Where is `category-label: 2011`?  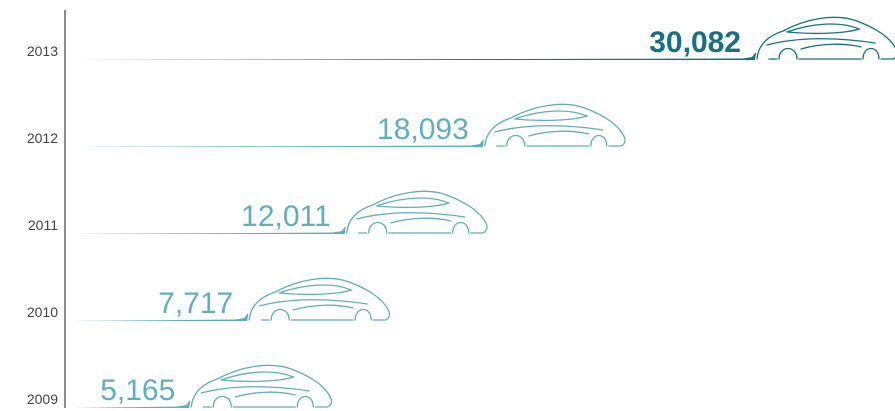
category-label: 2011 is located at coordinates (43, 225).